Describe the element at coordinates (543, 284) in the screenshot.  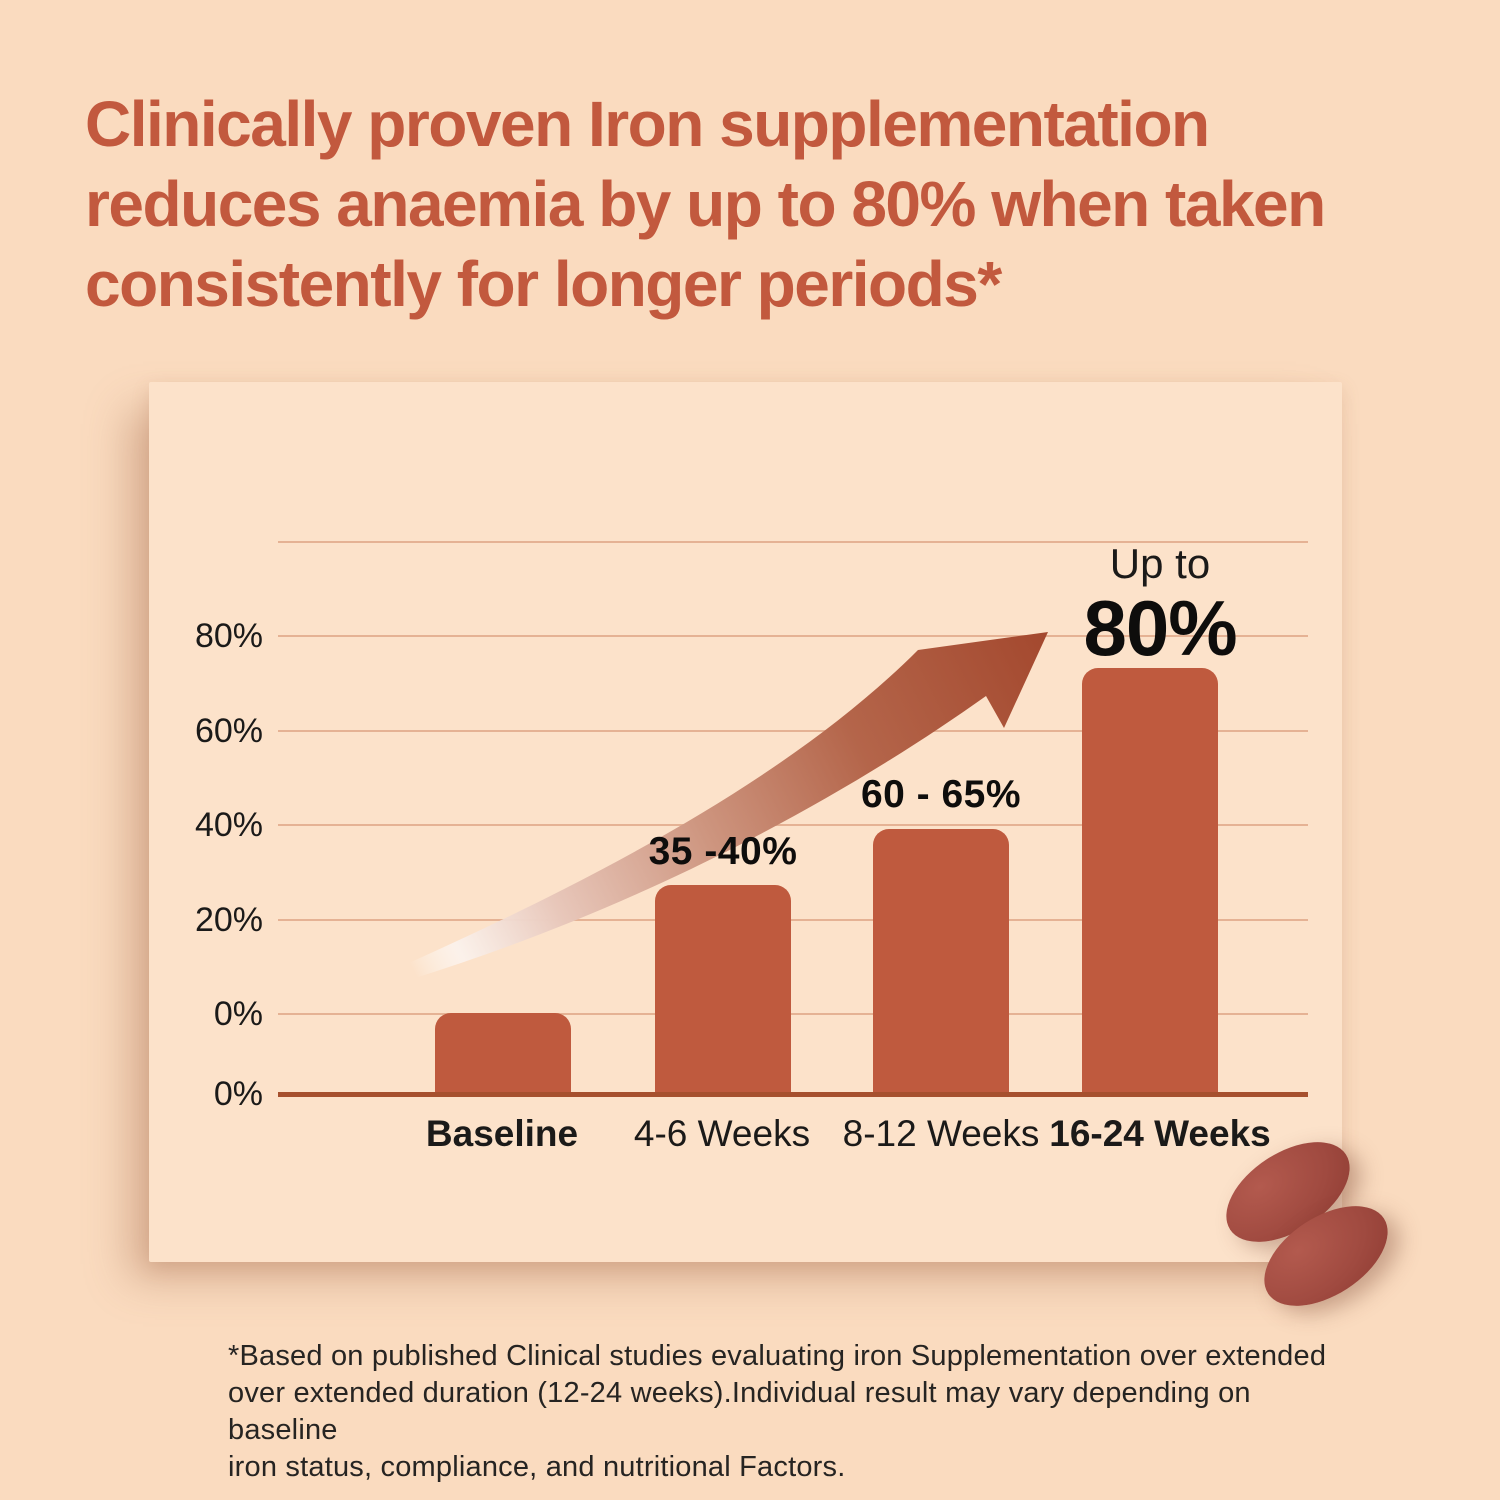
I see `page-title-line-3: consistently for longer periods*` at that location.